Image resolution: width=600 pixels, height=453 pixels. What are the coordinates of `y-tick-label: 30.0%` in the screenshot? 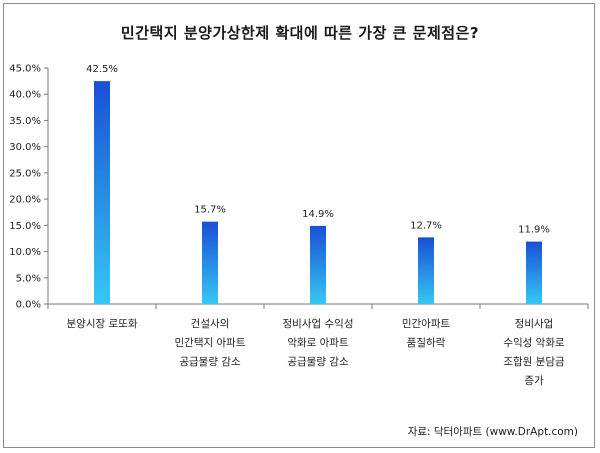 It's located at (25, 147).